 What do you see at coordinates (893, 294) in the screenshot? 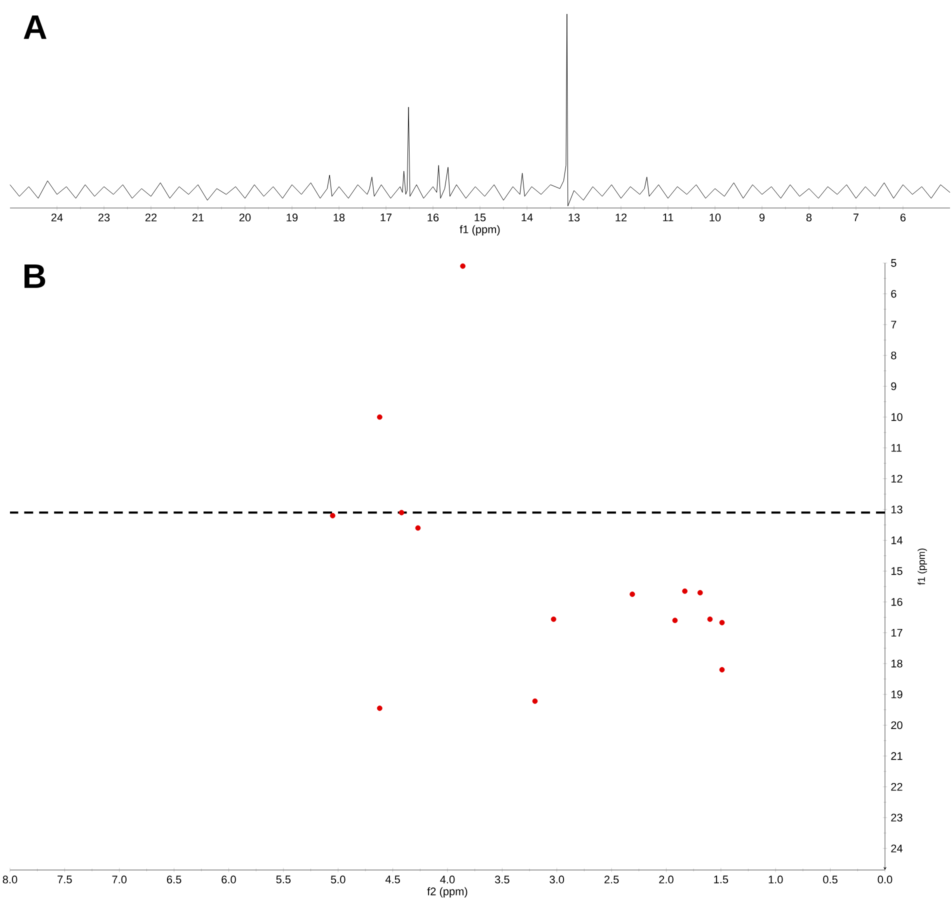
I see `y-tick-label: 6` at bounding box center [893, 294].